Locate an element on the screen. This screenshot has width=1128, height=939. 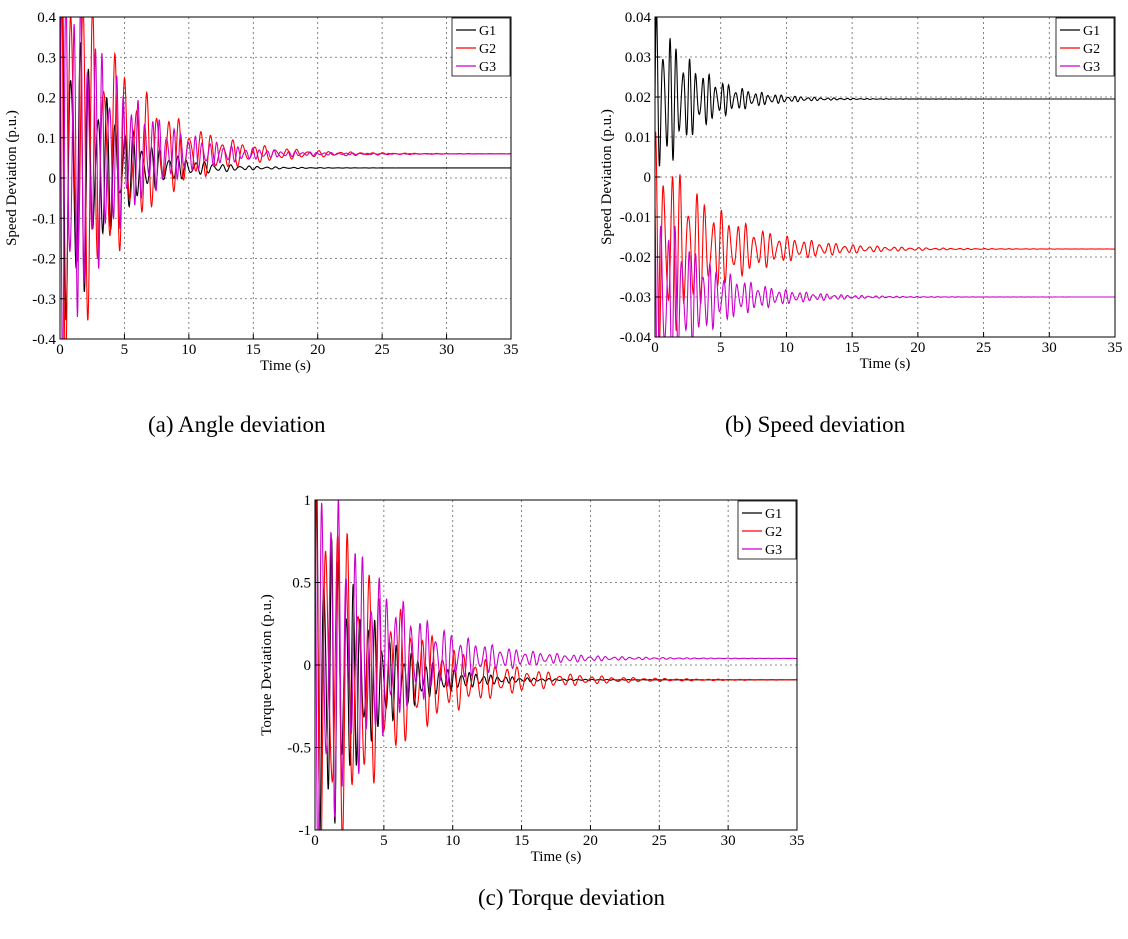
y-tick-label: -0.1 is located at coordinates (44, 219).